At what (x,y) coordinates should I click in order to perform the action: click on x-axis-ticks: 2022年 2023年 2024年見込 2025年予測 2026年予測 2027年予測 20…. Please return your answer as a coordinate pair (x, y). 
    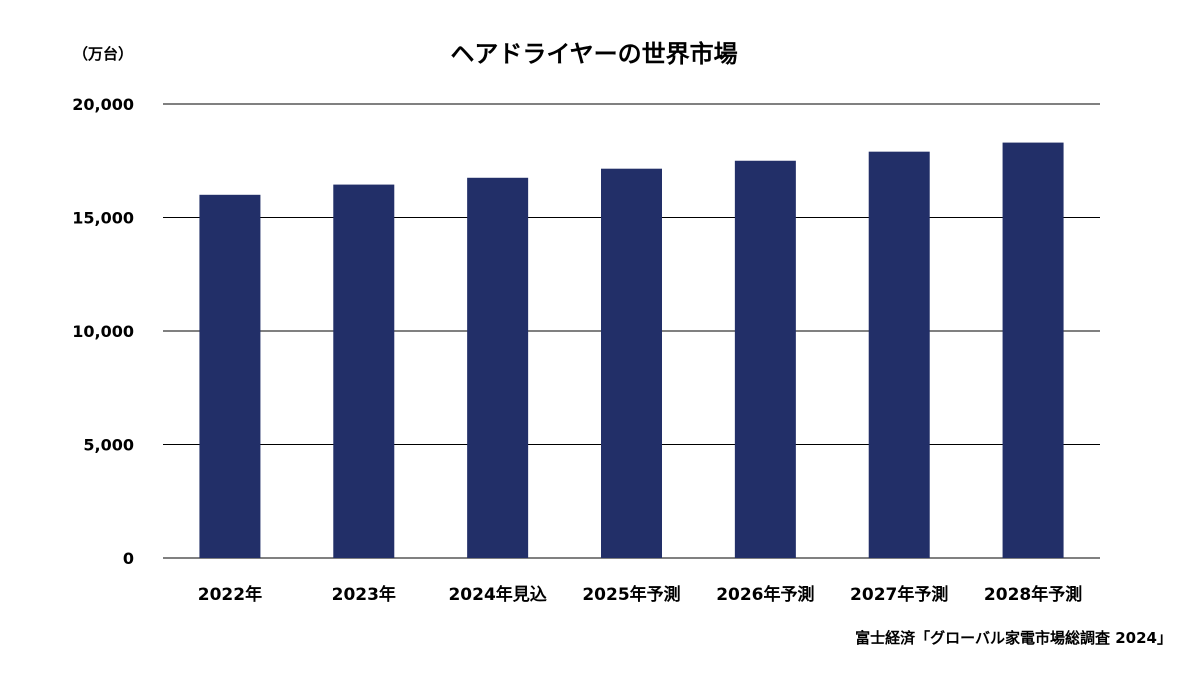
    Looking at the image, I should click on (640, 594).